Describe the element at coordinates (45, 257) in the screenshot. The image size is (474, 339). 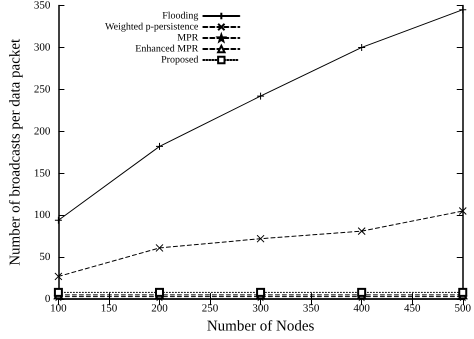
I see `y-tick-label: 50` at that location.